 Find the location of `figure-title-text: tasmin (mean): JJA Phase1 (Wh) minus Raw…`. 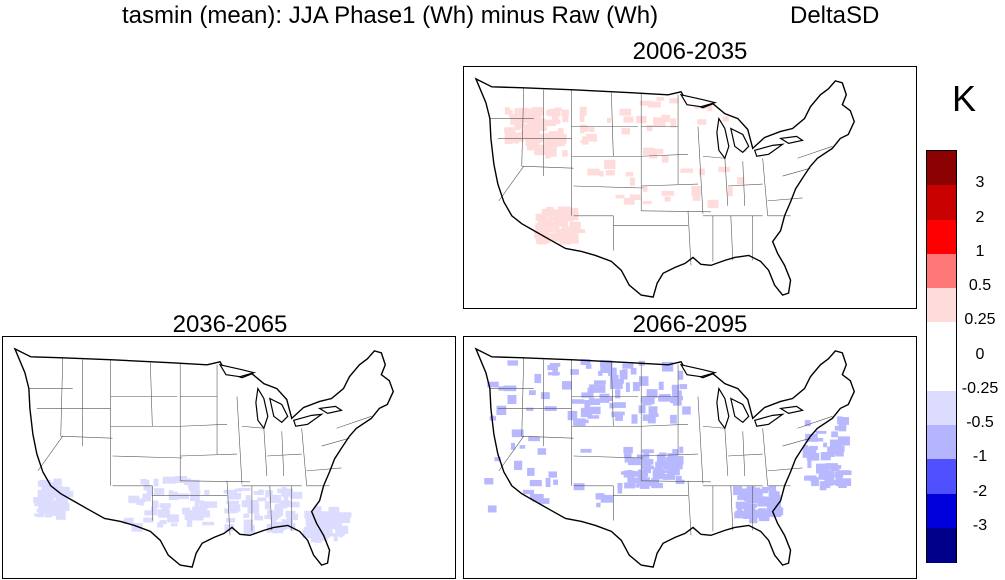

figure-title-text: tasmin (mean): JJA Phase1 (Wh) minus Raw… is located at coordinates (390, 15).